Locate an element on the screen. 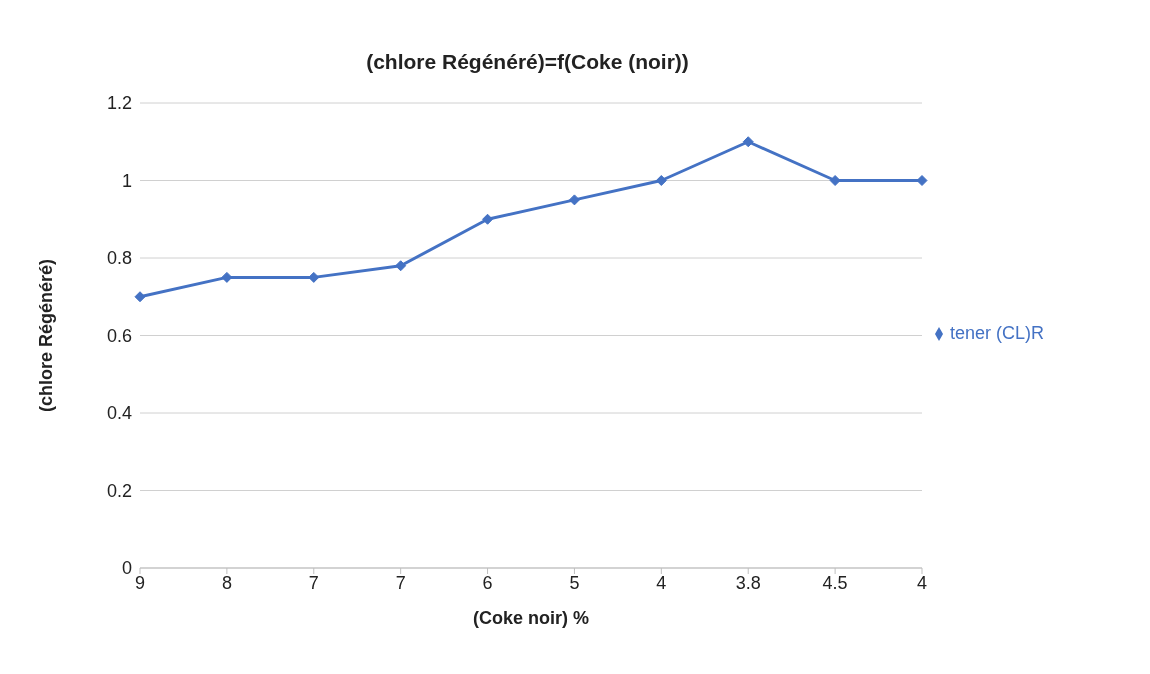  x-axis-title: (Coke noir) % is located at coordinates (531, 618).